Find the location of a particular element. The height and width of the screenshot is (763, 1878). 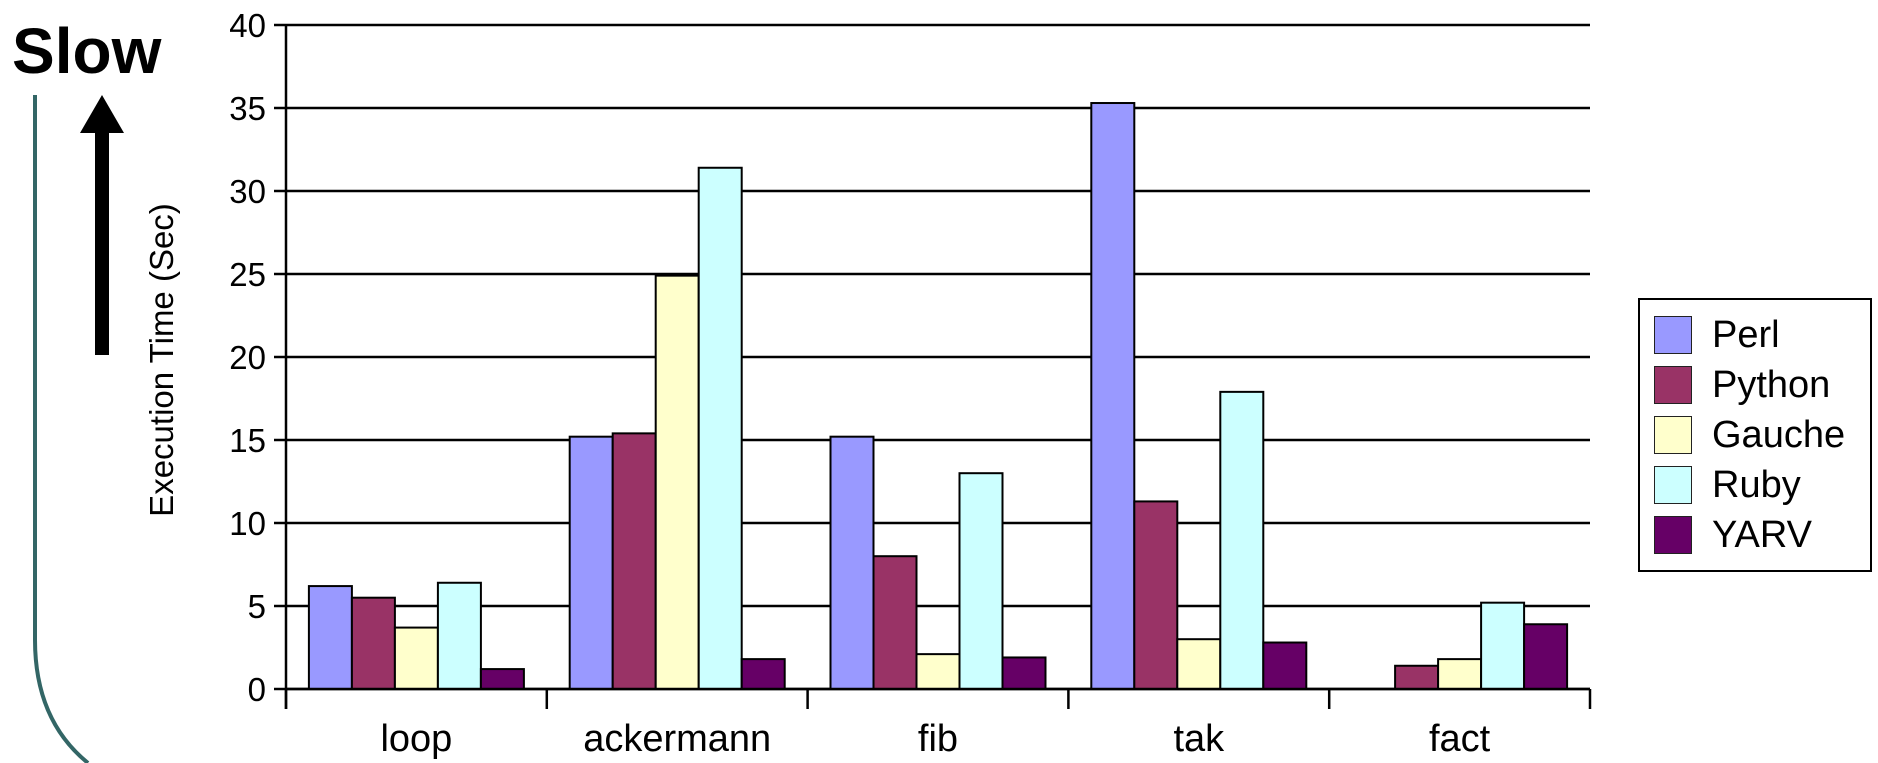

y-tick-label: 25 is located at coordinates (247, 274).